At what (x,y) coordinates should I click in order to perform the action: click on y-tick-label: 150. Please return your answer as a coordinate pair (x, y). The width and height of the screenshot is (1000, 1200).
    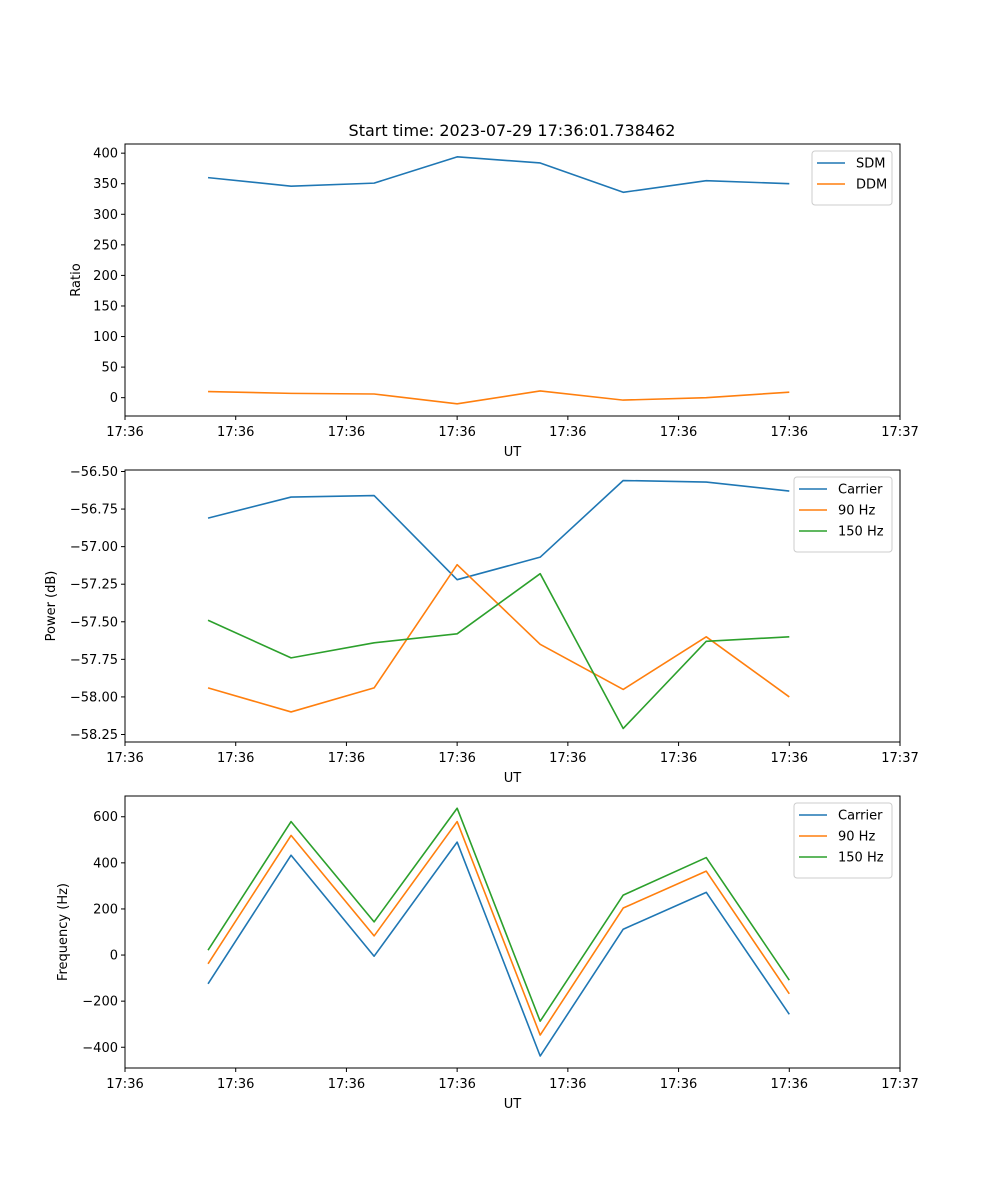
    Looking at the image, I should click on (105, 306).